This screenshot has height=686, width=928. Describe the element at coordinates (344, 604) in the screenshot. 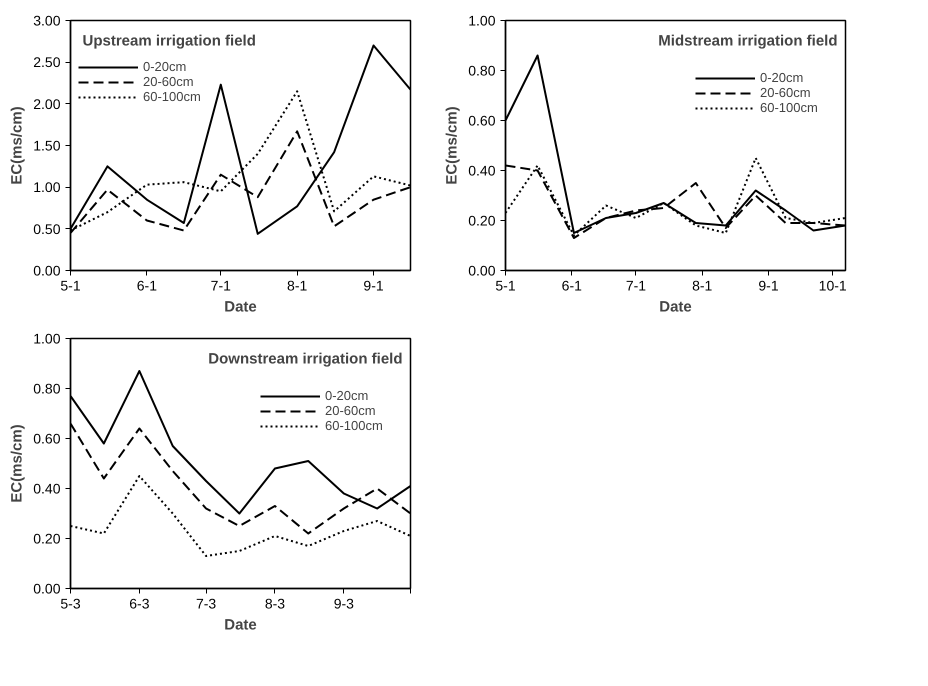

I see `x-tick-label: 9-3` at that location.